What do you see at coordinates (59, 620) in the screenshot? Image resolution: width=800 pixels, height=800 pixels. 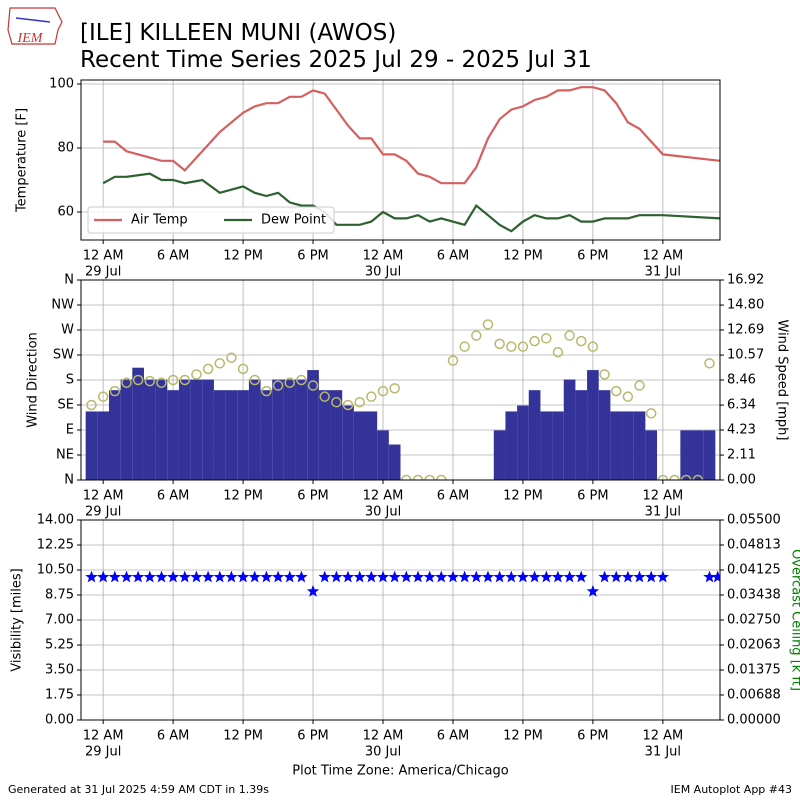 I see `y-tick-label: 7.00` at bounding box center [59, 620].